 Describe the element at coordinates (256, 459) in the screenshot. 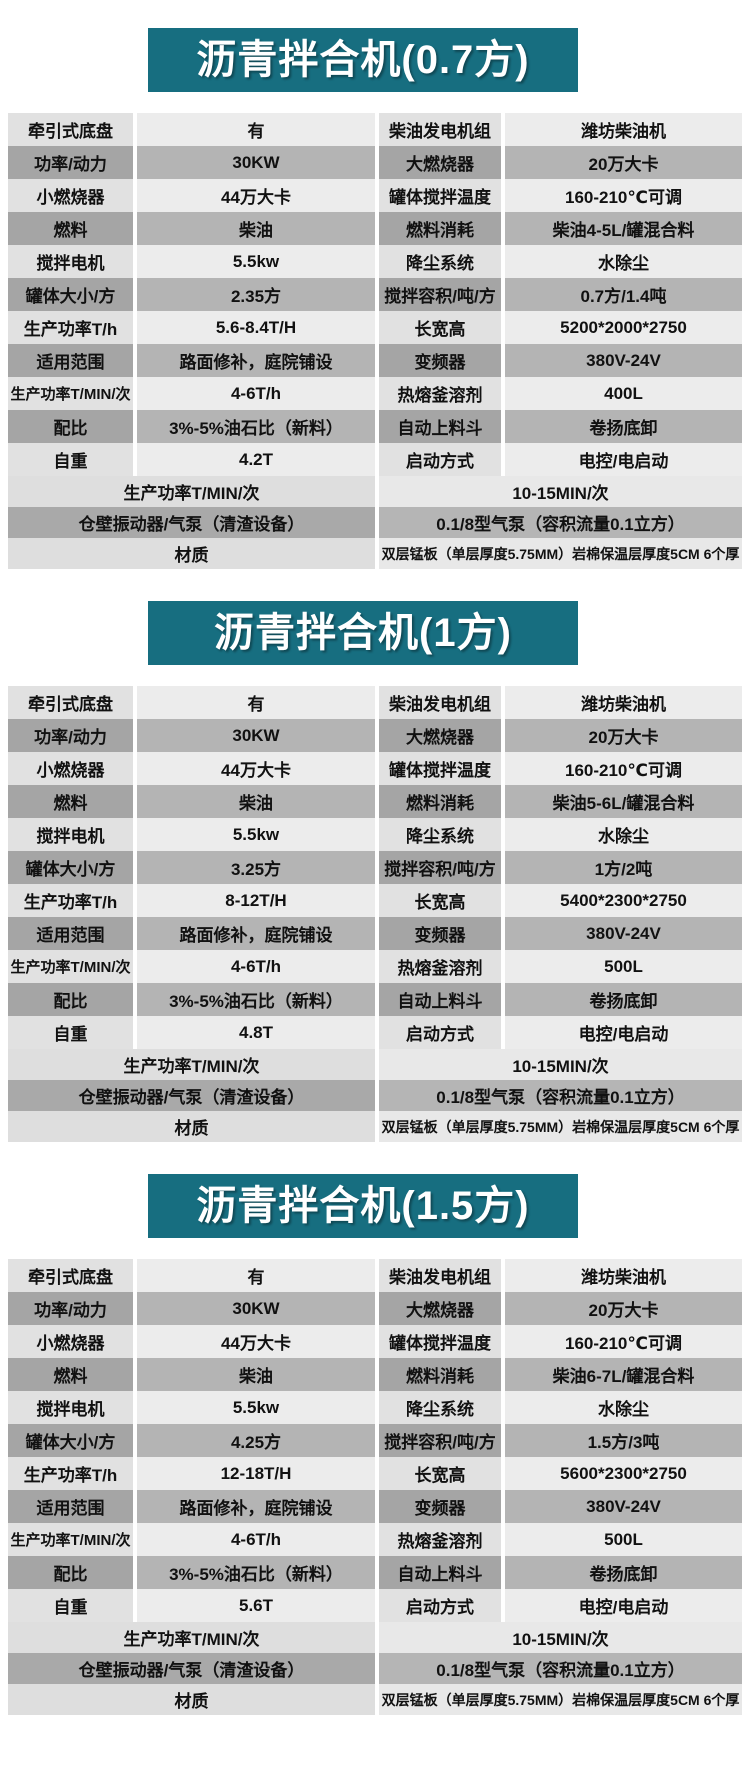

I see `spec-value-cell: 4.2T` at that location.